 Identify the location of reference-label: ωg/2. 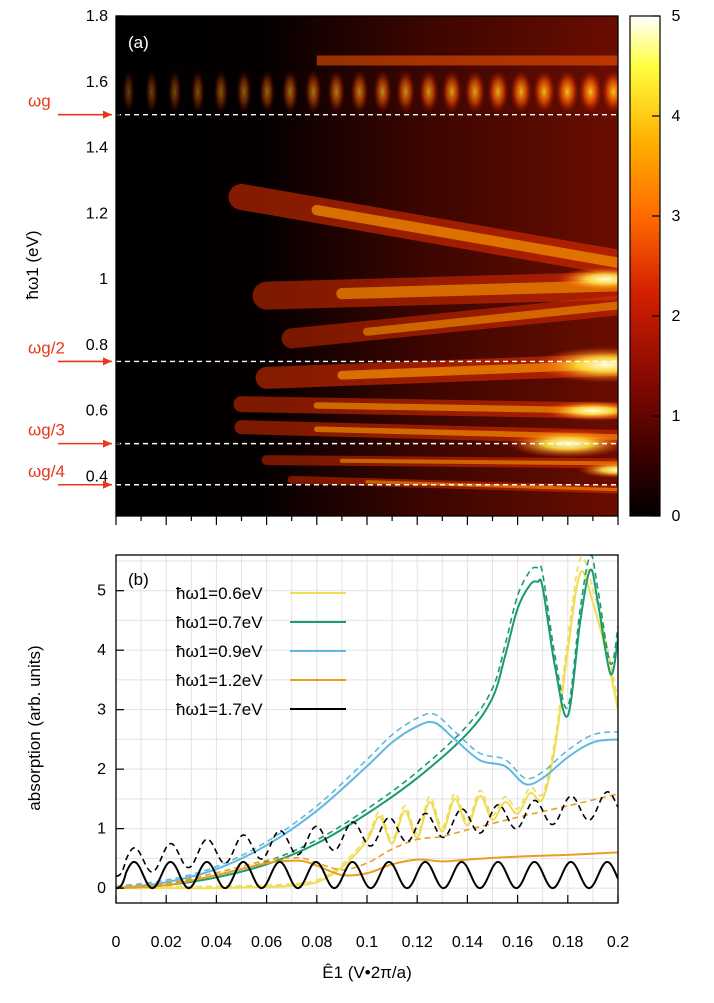
(46, 347).